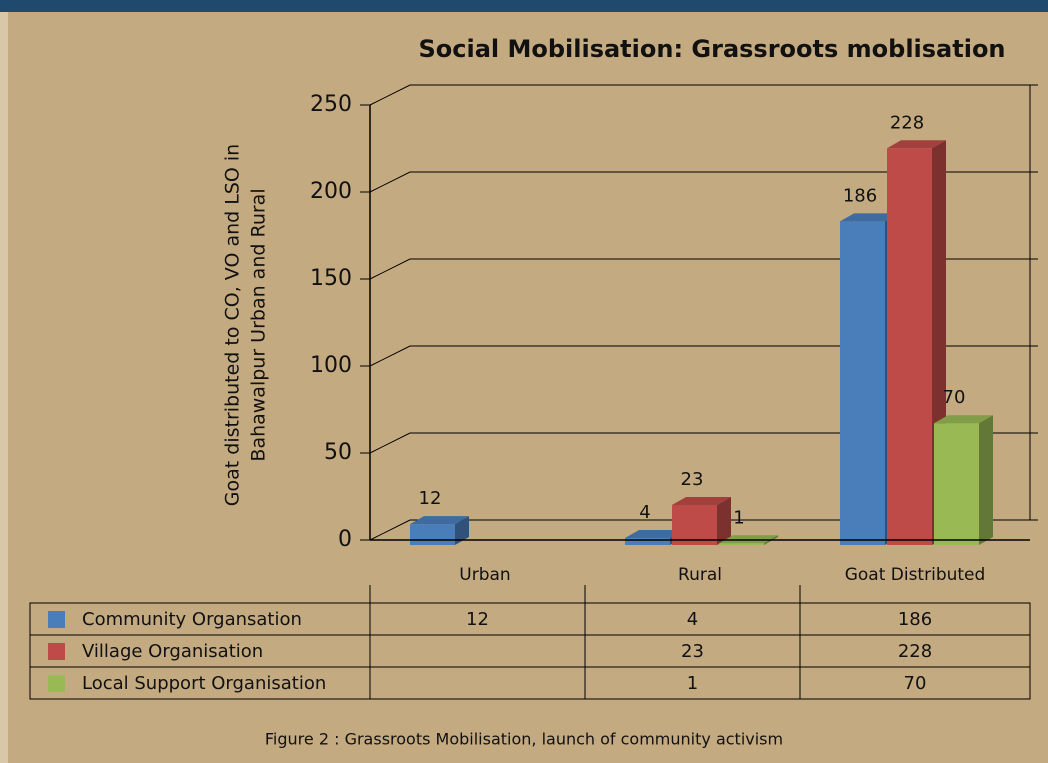 Image resolution: width=1048 pixels, height=763 pixels. What do you see at coordinates (259, 324) in the screenshot?
I see `y-label-line: Bahawalpur Urban and Rural` at bounding box center [259, 324].